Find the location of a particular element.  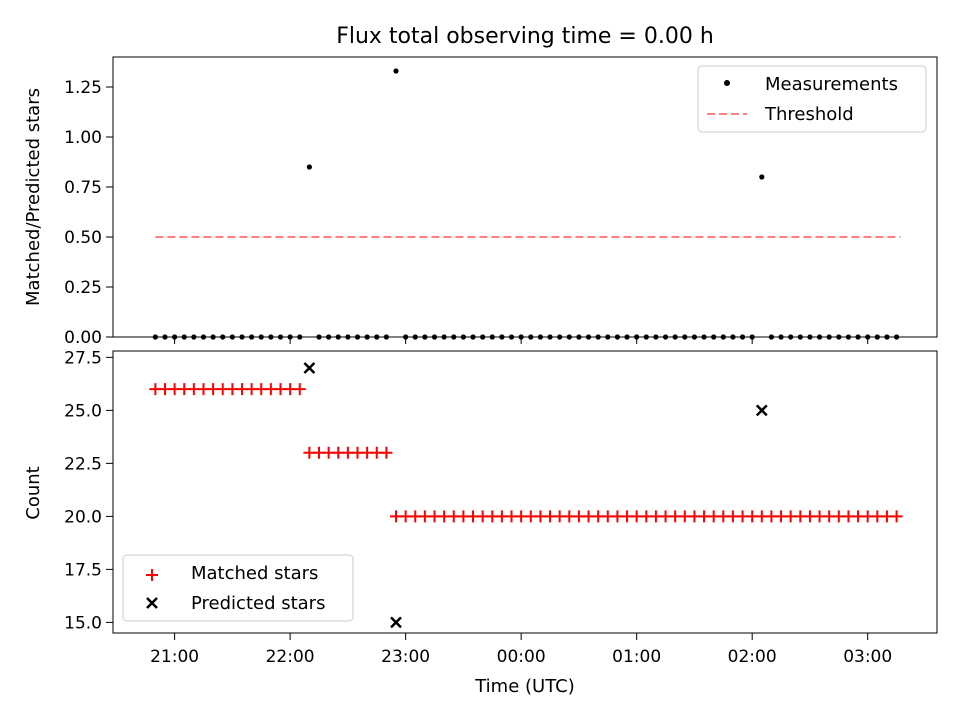

legend-matched-label: Matched stars is located at coordinates (254, 573).